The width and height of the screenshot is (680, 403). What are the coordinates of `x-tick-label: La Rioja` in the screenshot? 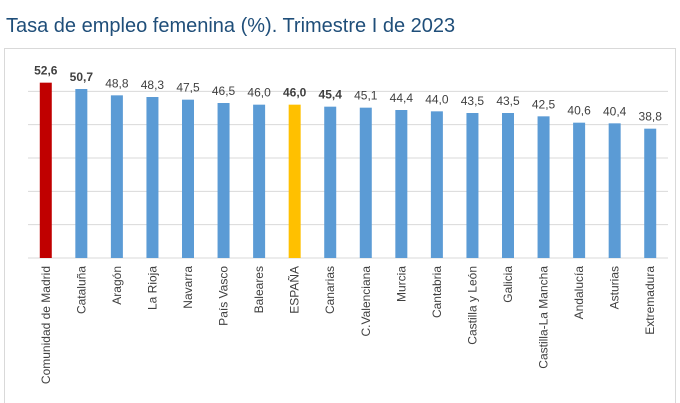 It's located at (152, 288).